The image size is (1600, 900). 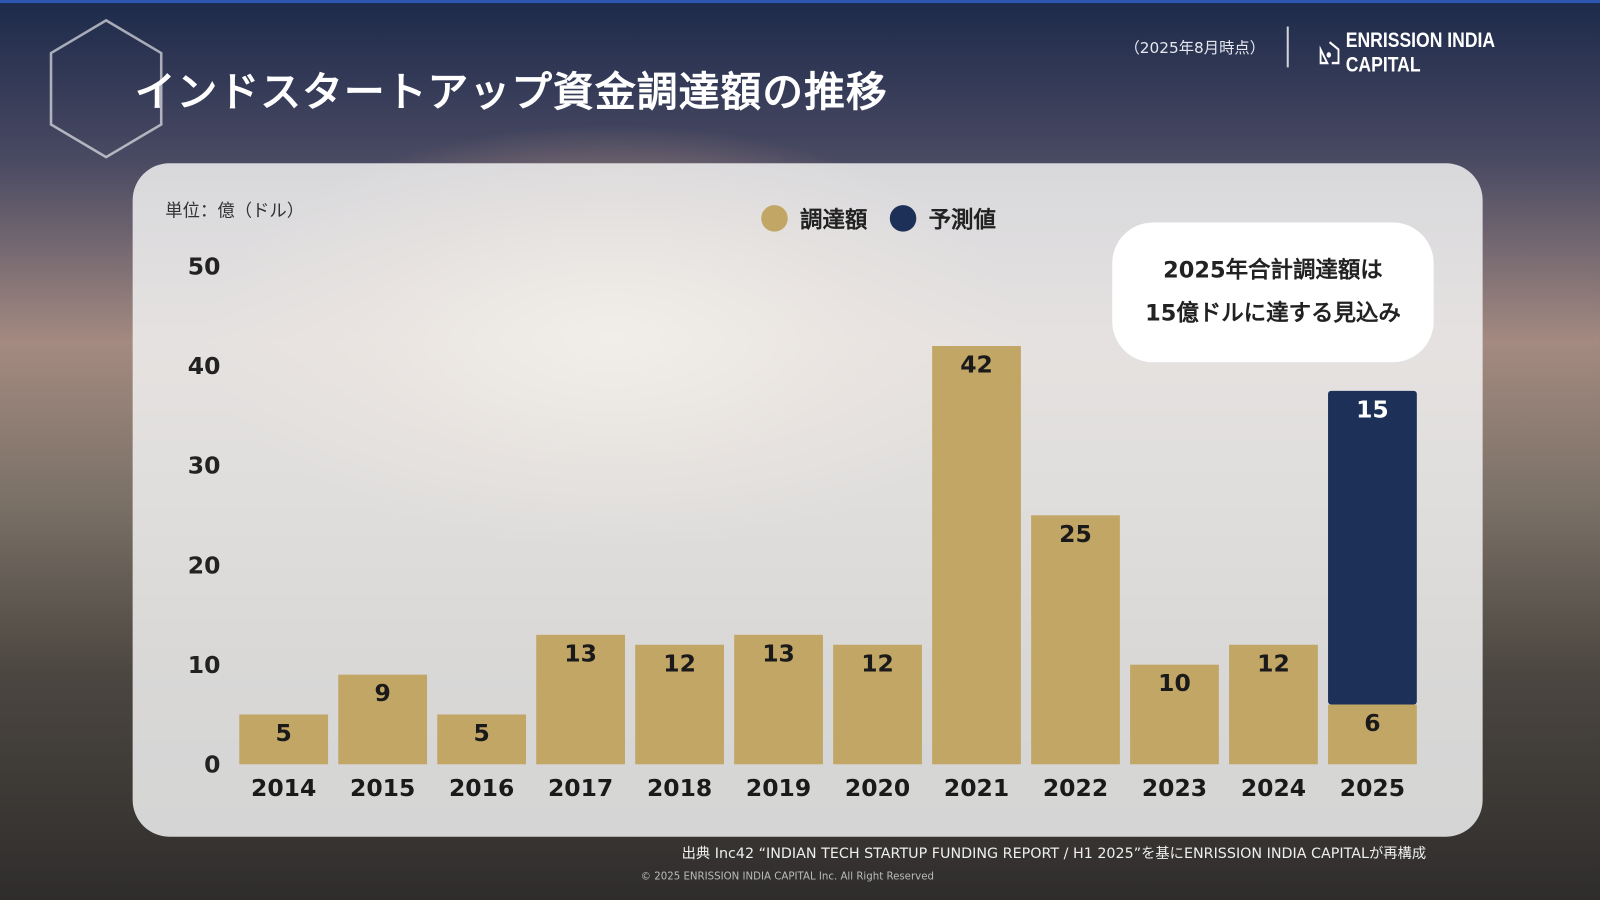 What do you see at coordinates (580, 699) in the screenshot?
I see `bar-funding-2017` at bounding box center [580, 699].